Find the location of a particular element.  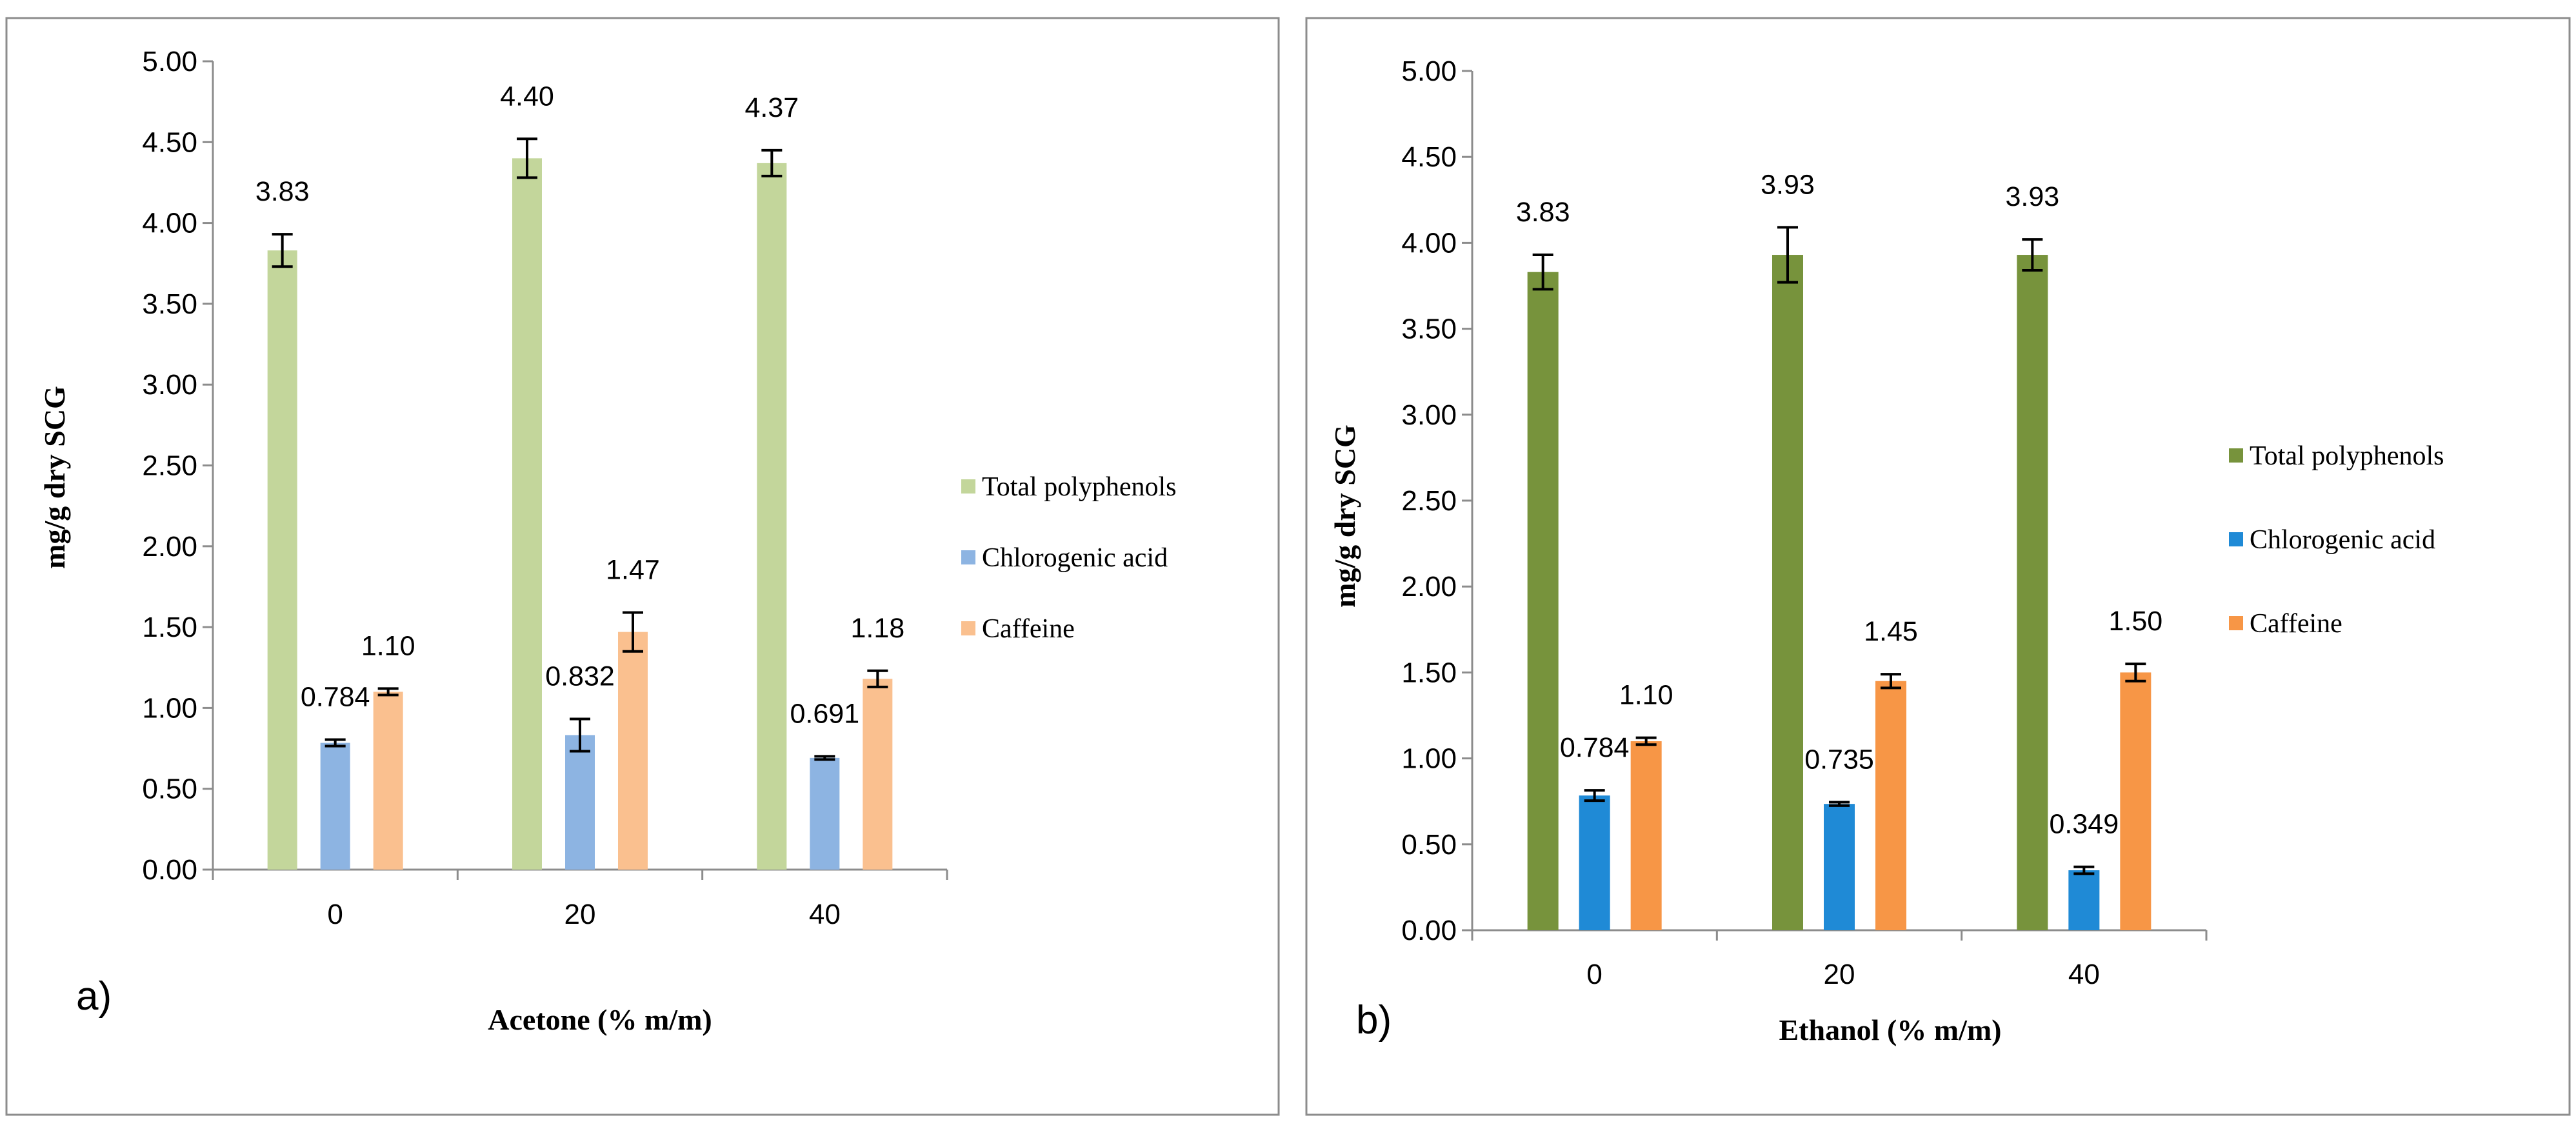

panel-b-y-tick-label: 1.00 is located at coordinates (1429, 759).